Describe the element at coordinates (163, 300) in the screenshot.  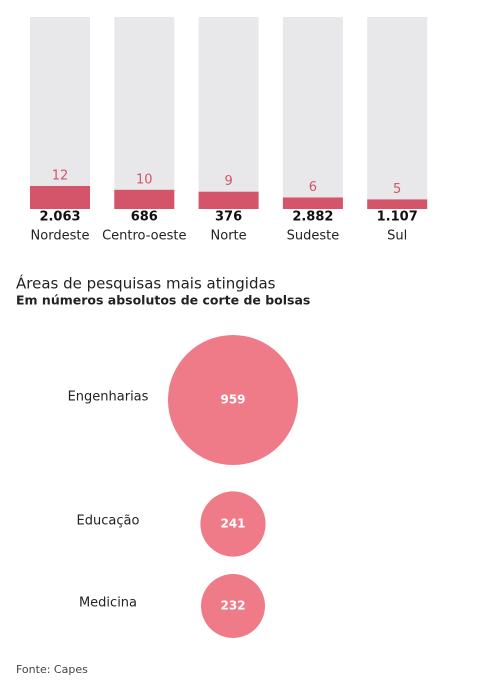
I see `chart-subtitle: Em números absolutos de corte de bolsas` at that location.